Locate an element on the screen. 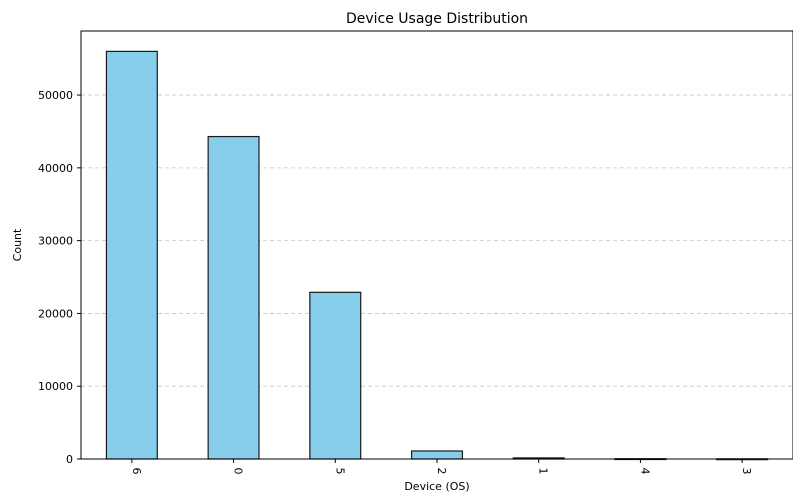  y-tick-label: 0 is located at coordinates (69, 459).